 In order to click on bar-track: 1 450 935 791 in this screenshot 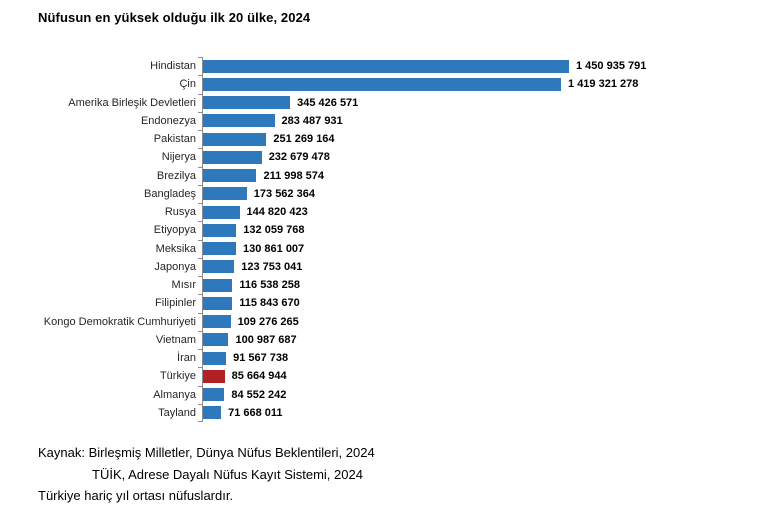, I will do `click(475, 66)`.